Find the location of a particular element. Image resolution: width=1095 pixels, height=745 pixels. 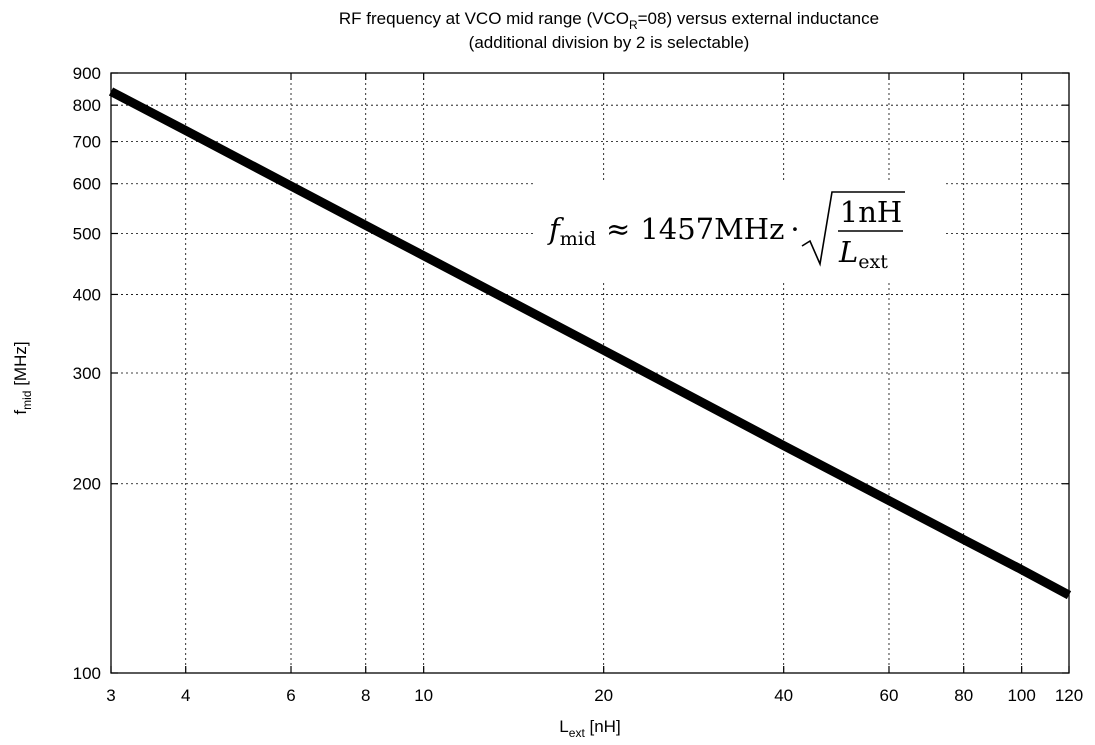

y-tick-label: 800 is located at coordinates (87, 105).